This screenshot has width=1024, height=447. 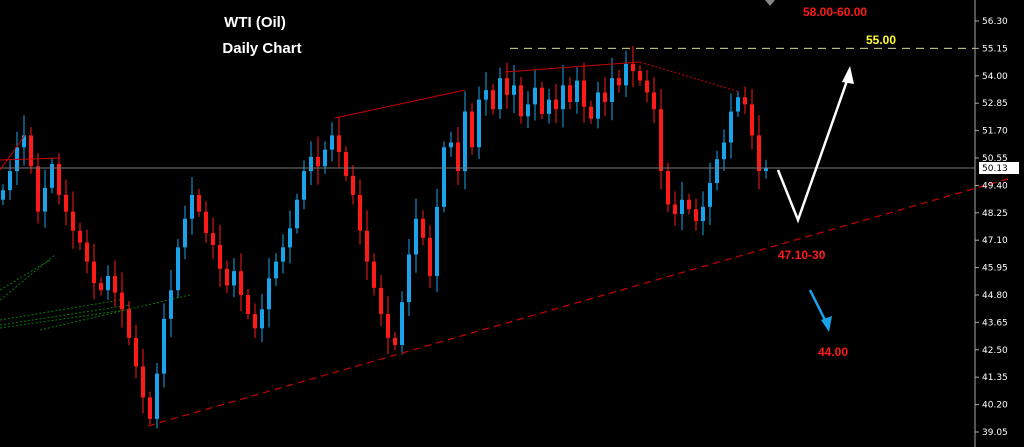 I want to click on current-price-badge, so click(x=999, y=168).